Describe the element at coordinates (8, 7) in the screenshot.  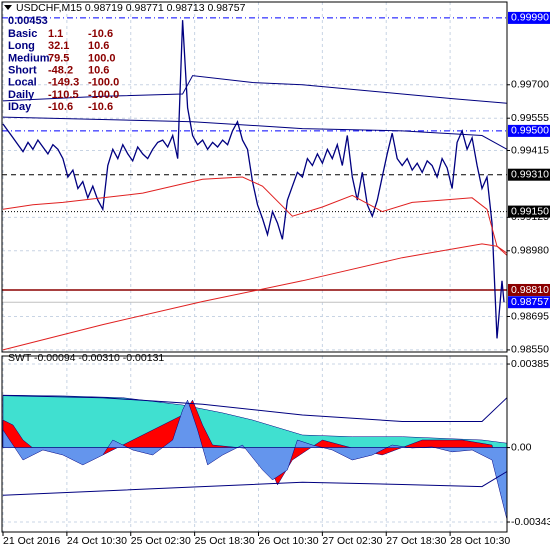
I see `menu-triangle` at that location.